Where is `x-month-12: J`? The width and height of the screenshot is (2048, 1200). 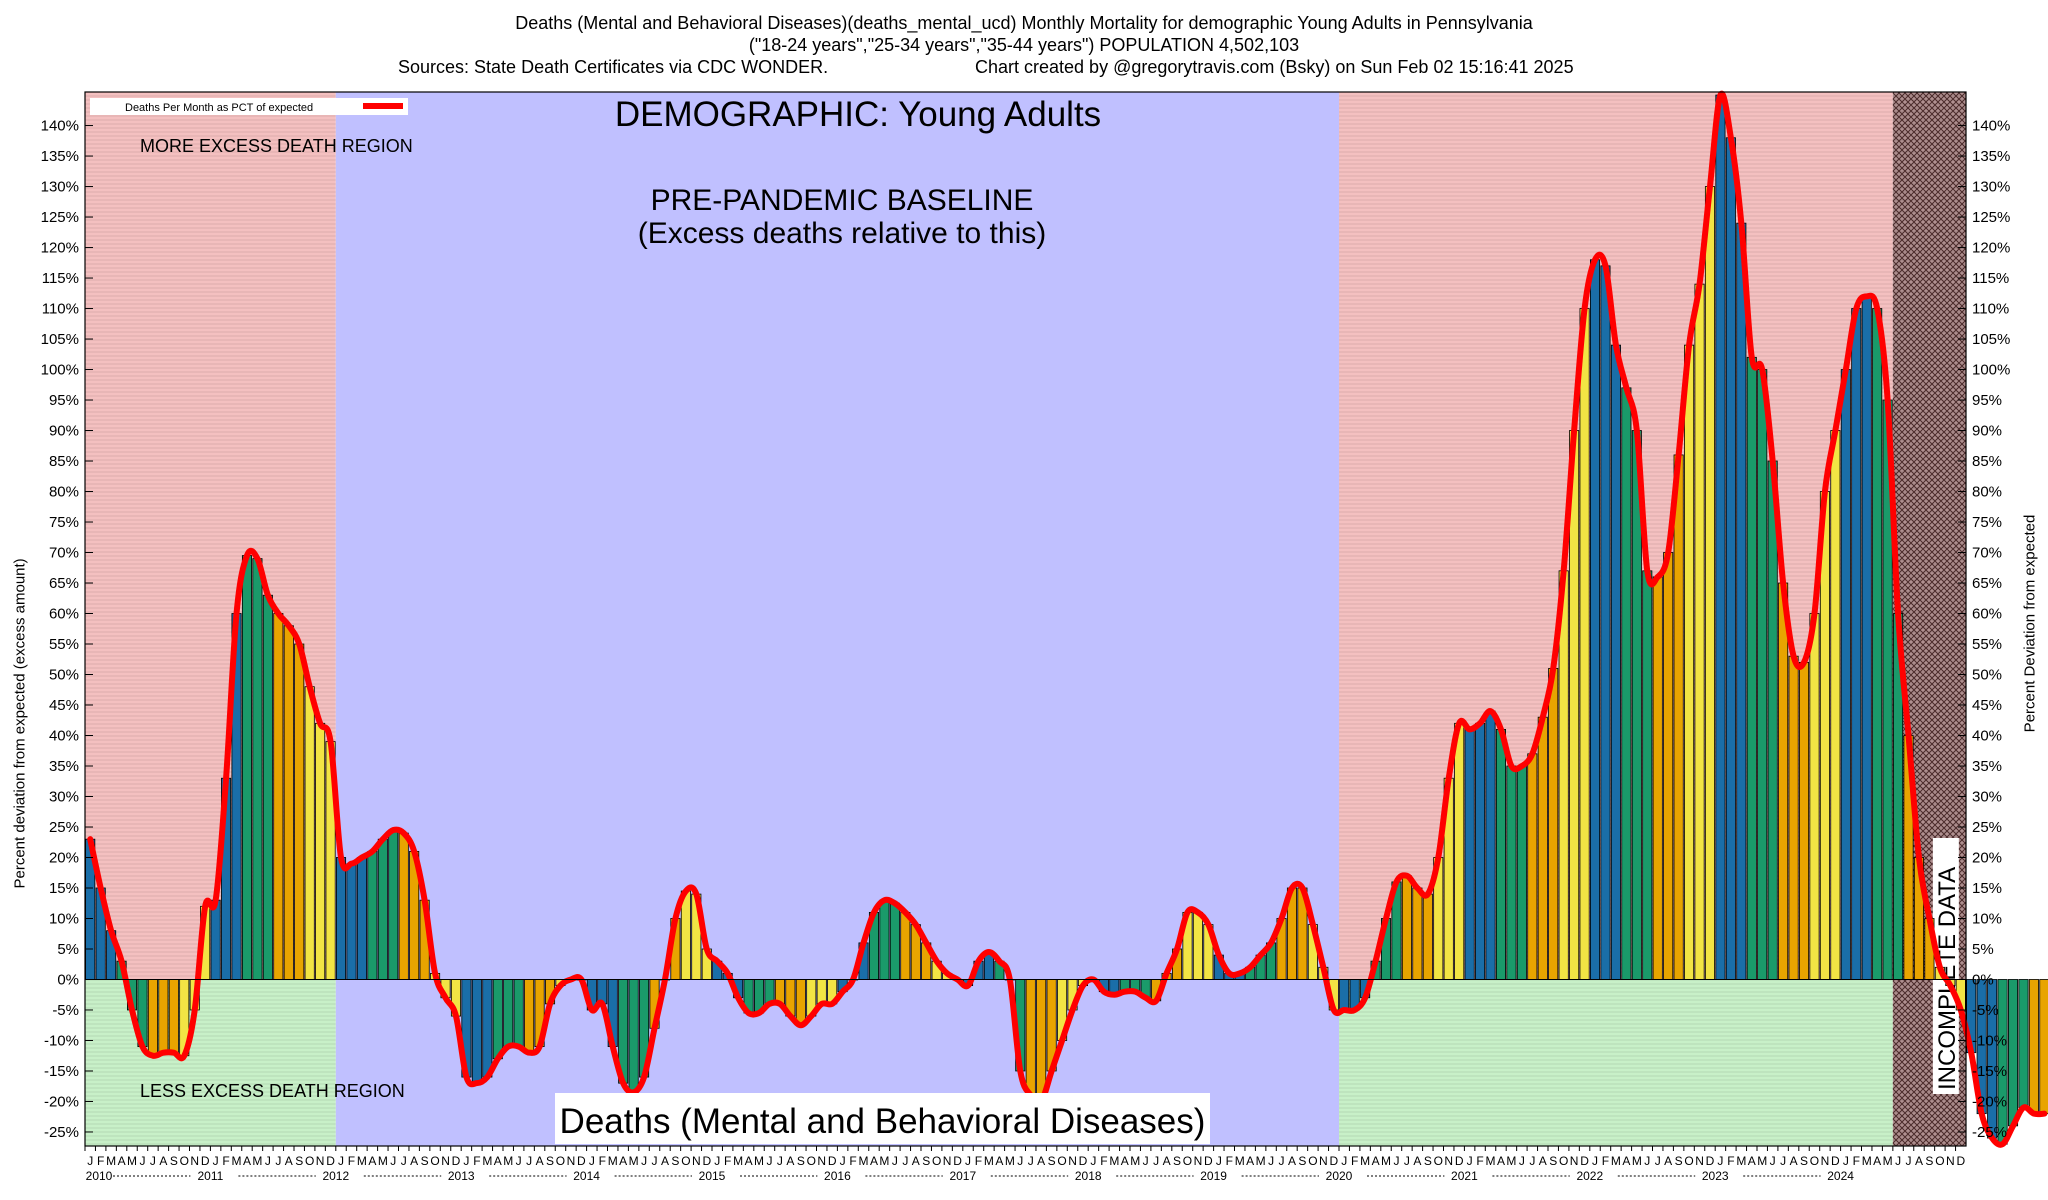
x-month-12: J is located at coordinates (216, 1161).